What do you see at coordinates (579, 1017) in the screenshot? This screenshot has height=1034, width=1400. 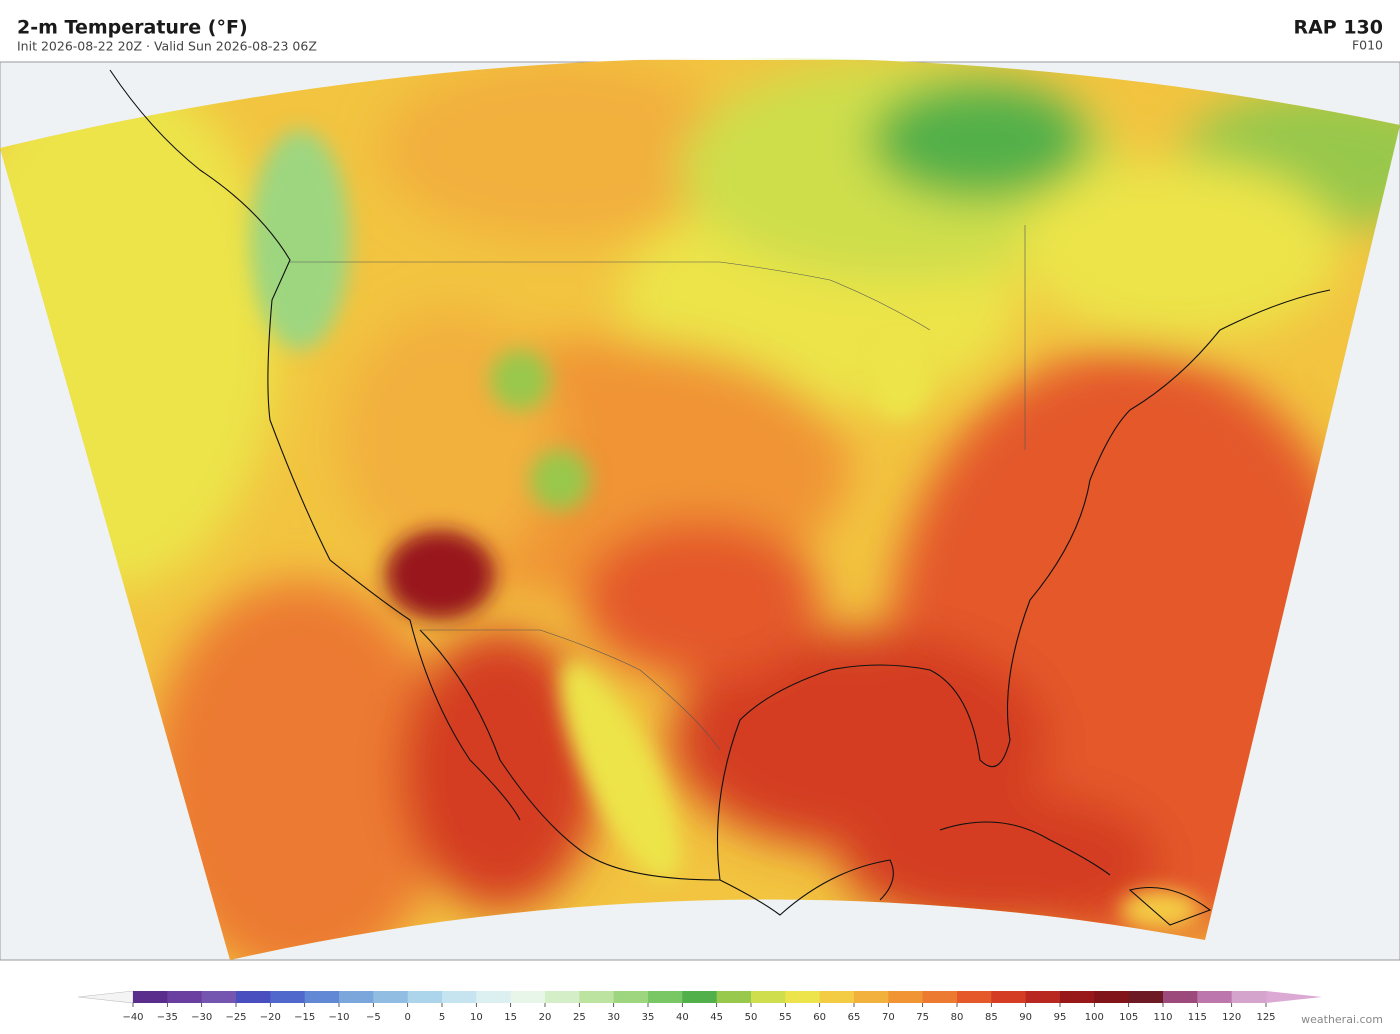 I see `colorbar-tick-label: 25` at bounding box center [579, 1017].